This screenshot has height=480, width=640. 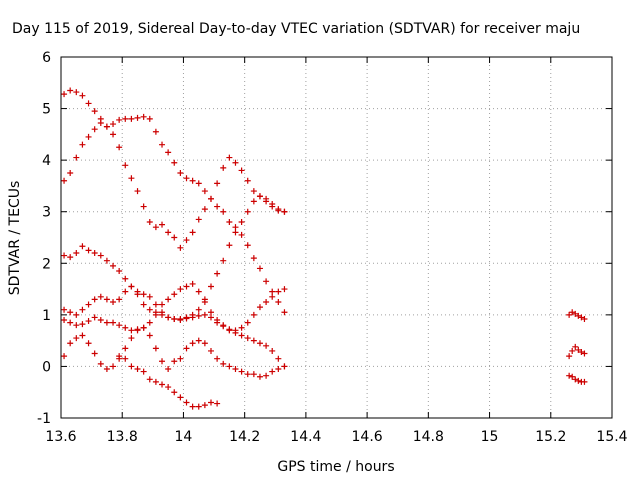 I want to click on y-tick-label: 3, so click(x=46, y=213).